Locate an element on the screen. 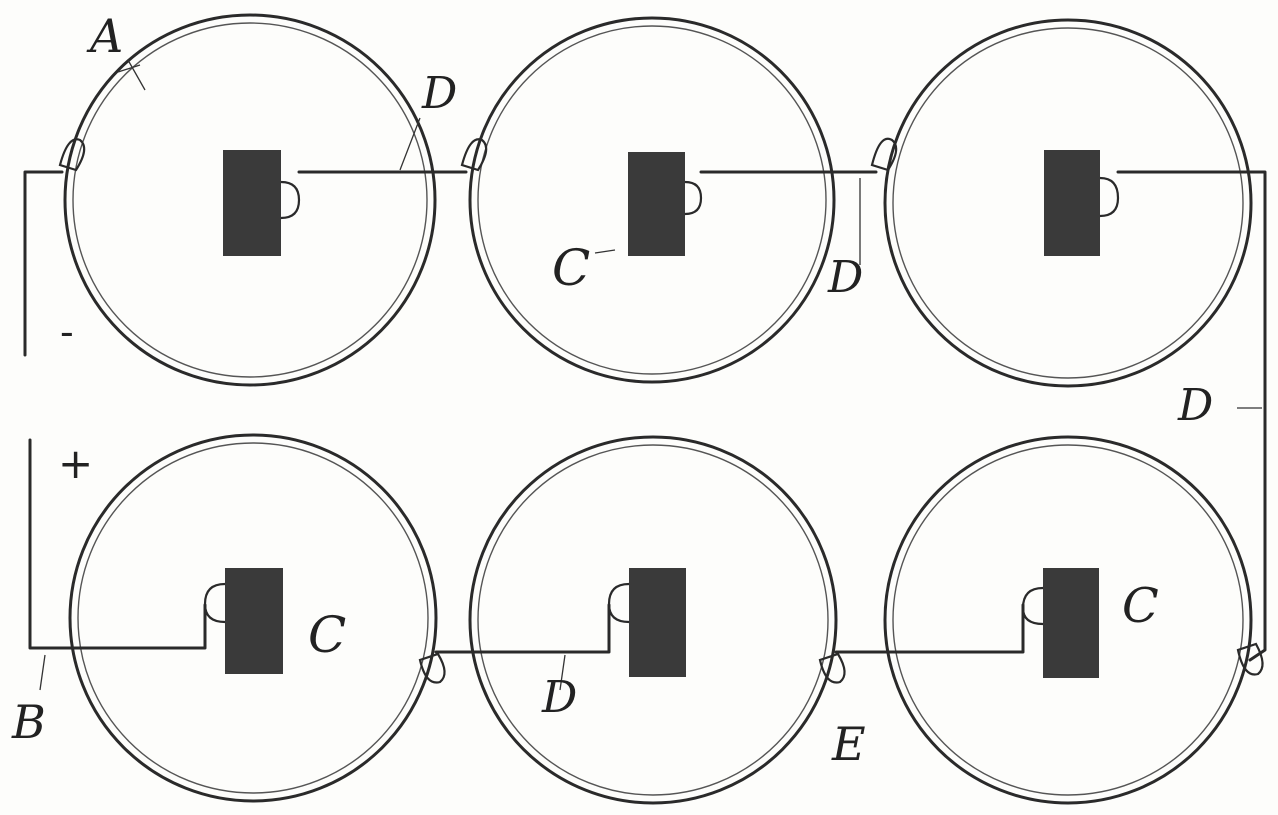 This screenshot has height=815, width=1278. label-C-bottom-3: C is located at coordinates (1140, 606).